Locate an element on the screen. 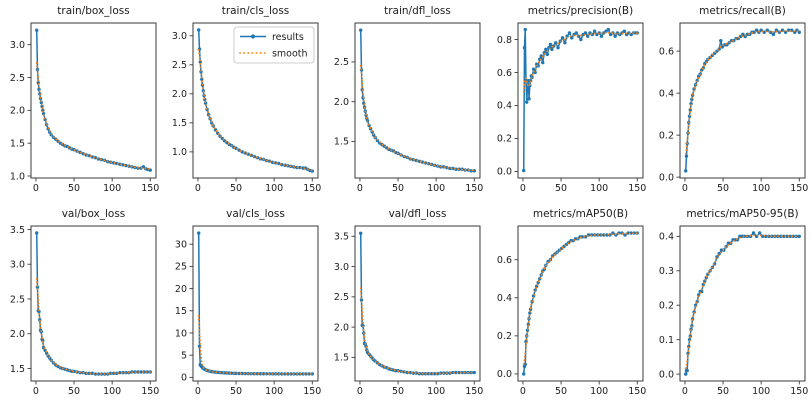 This screenshot has width=811, height=405. y-tick-label: 10 is located at coordinates (181, 333).